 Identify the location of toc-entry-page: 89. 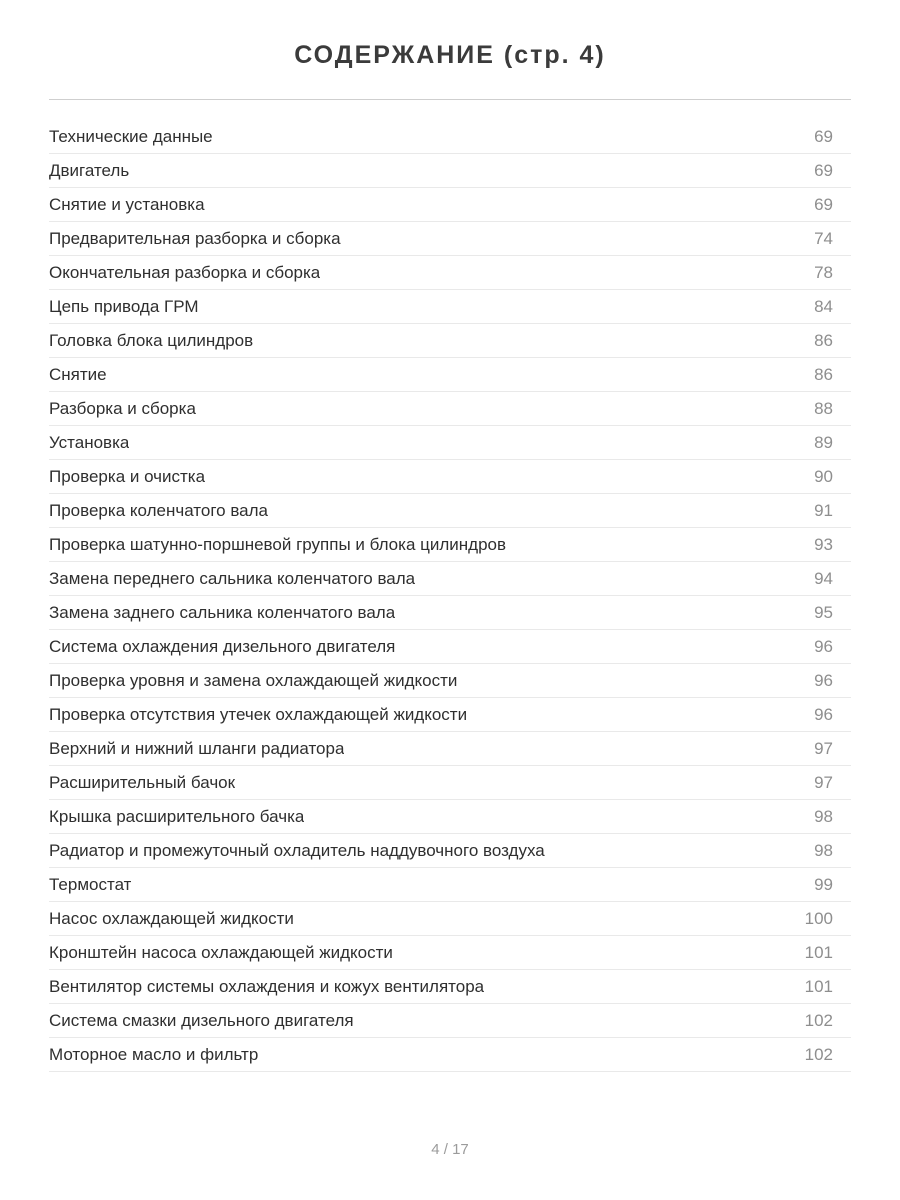
(823, 442).